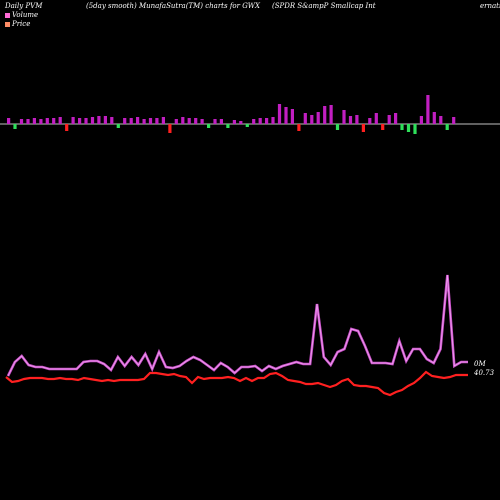 Image resolution: width=500 pixels, height=500 pixels. What do you see at coordinates (324, 6) in the screenshot?
I see `chart-header-right: (SPDR S&ampP Smallcap Int` at bounding box center [324, 6].